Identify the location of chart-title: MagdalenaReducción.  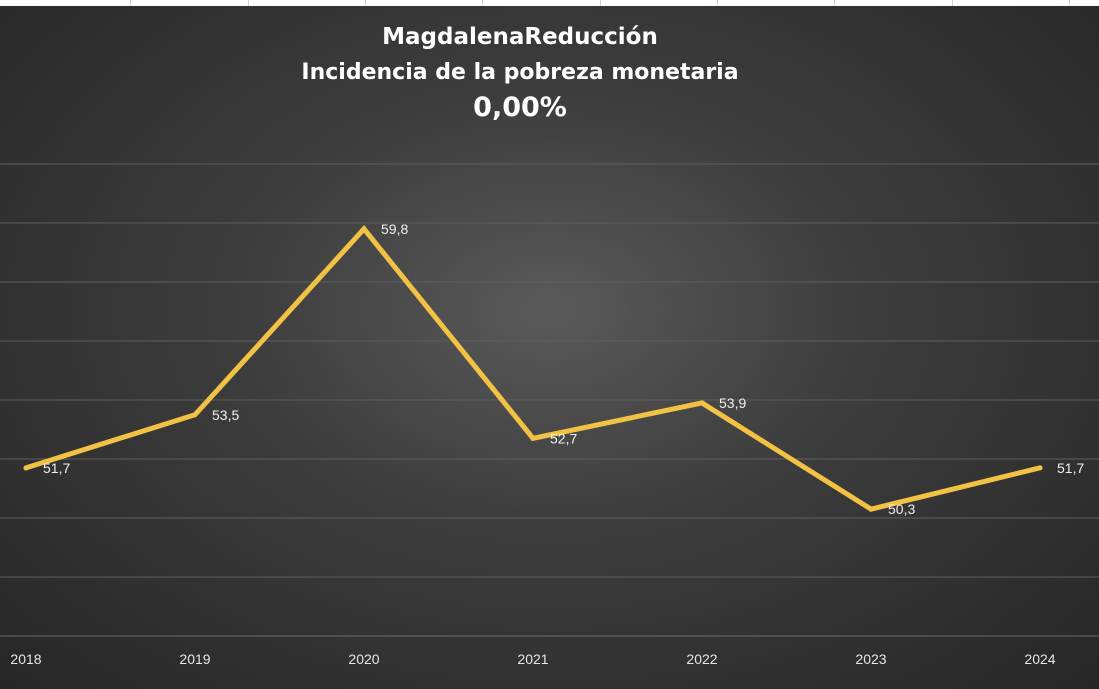
(520, 37).